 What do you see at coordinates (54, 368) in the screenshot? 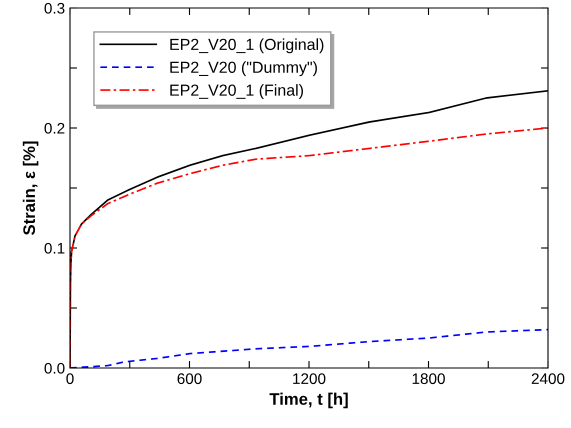
I see `y-tick-label: 0.0` at bounding box center [54, 368].